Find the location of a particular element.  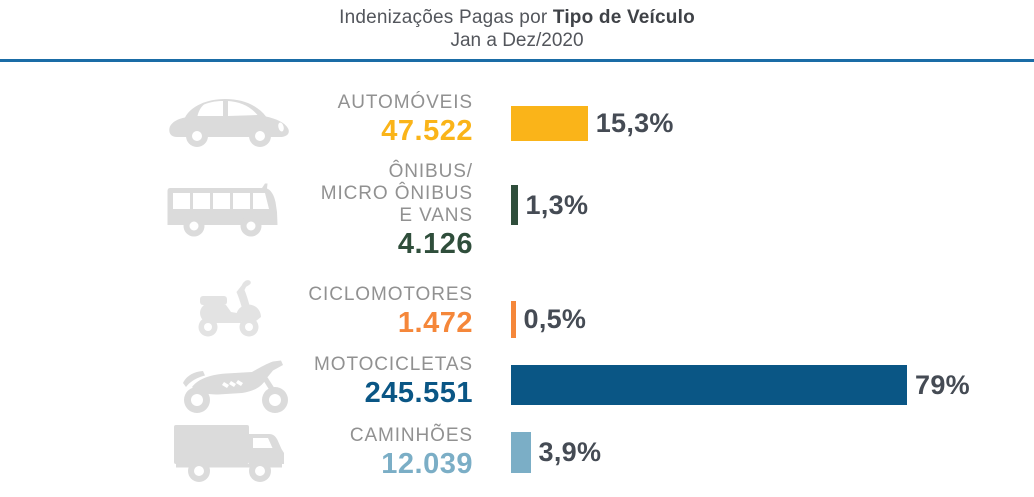

category-label: CICLOMOTORES is located at coordinates (390, 294).